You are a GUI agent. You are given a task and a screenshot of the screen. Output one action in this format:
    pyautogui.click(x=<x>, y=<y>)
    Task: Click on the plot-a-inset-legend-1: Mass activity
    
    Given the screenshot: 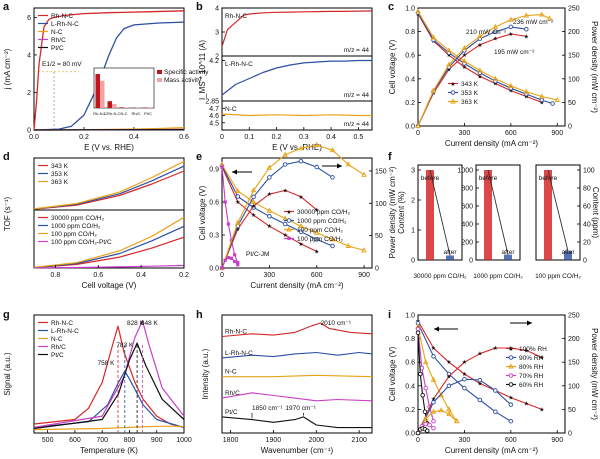 What is the action you would take?
    pyautogui.click(x=183, y=80)
    